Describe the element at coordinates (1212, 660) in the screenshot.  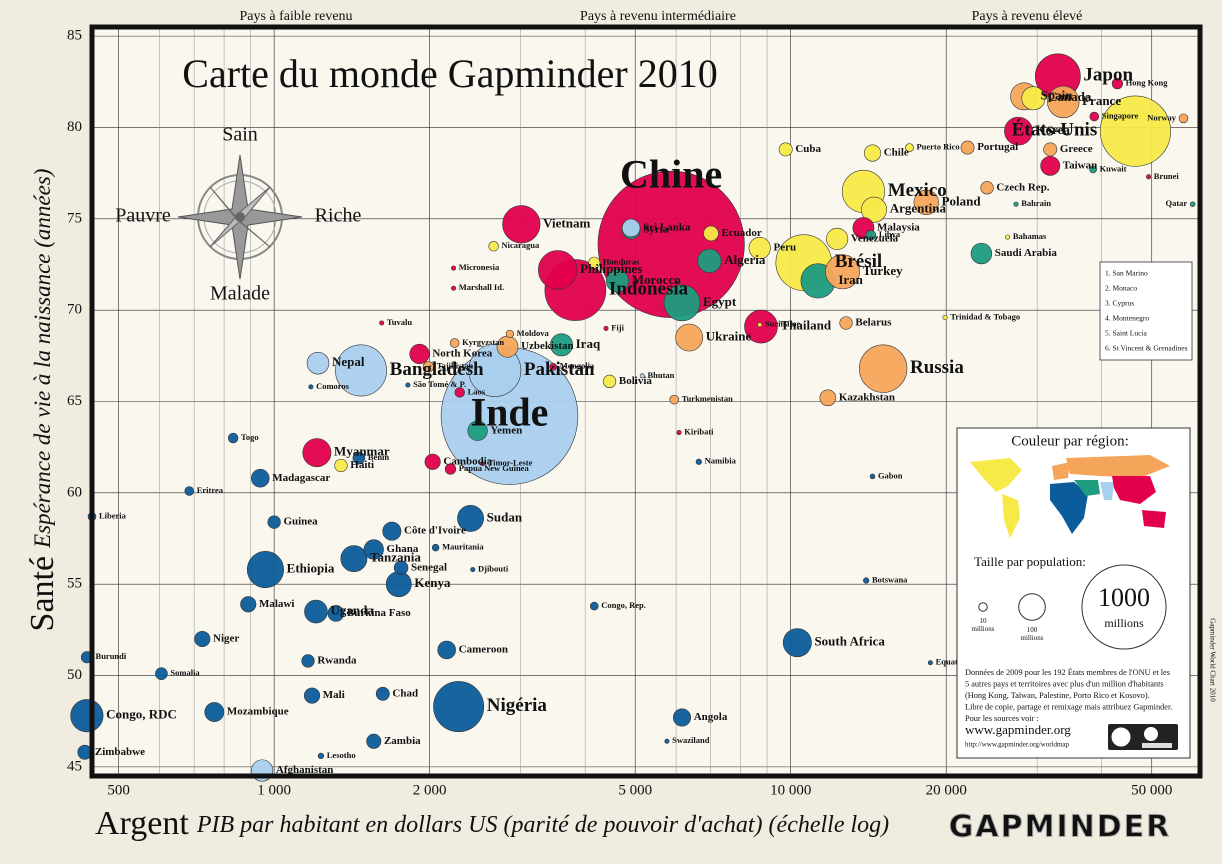
I see `side-note: Gapminder World Chart 2010` at that location.